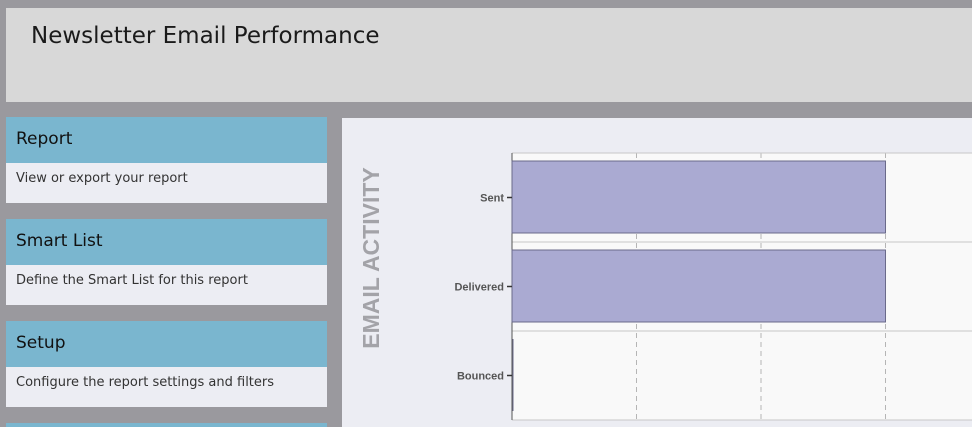  I want to click on report-card-description: View or export your report, so click(102, 178).